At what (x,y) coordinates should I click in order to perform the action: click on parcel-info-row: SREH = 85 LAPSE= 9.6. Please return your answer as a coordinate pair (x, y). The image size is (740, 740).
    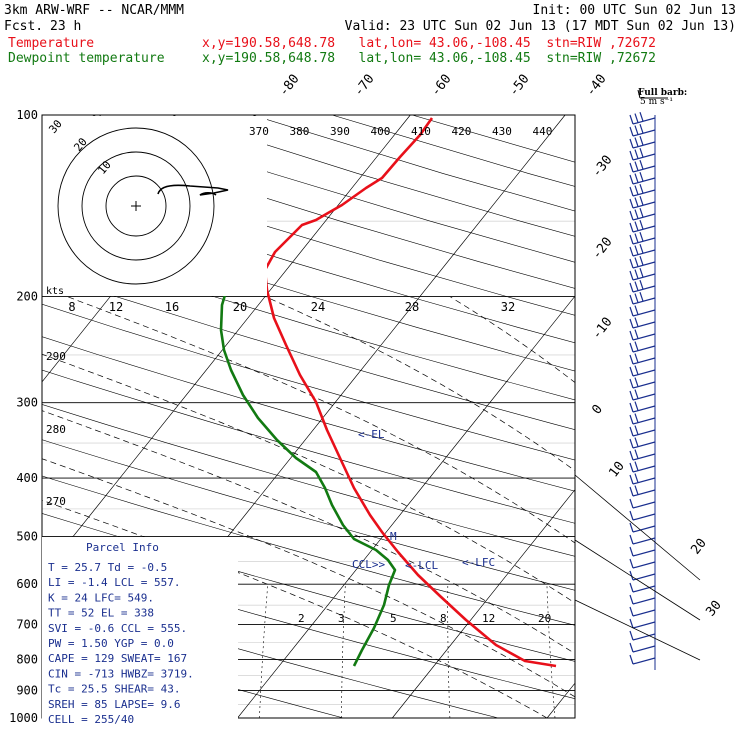
    Looking at the image, I should click on (114, 704).